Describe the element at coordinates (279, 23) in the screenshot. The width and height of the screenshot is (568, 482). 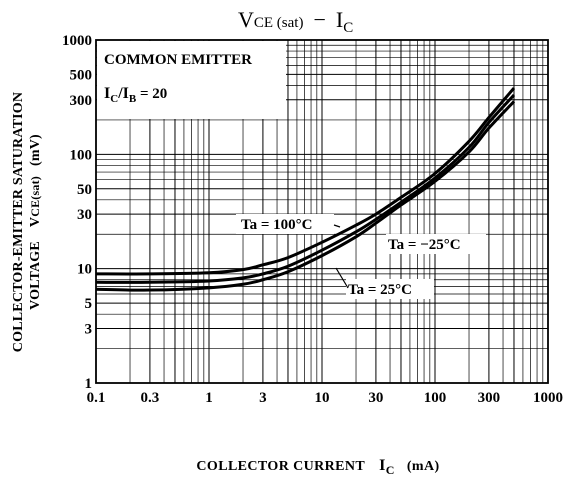
I see `title-sub1: CE (sat)` at that location.